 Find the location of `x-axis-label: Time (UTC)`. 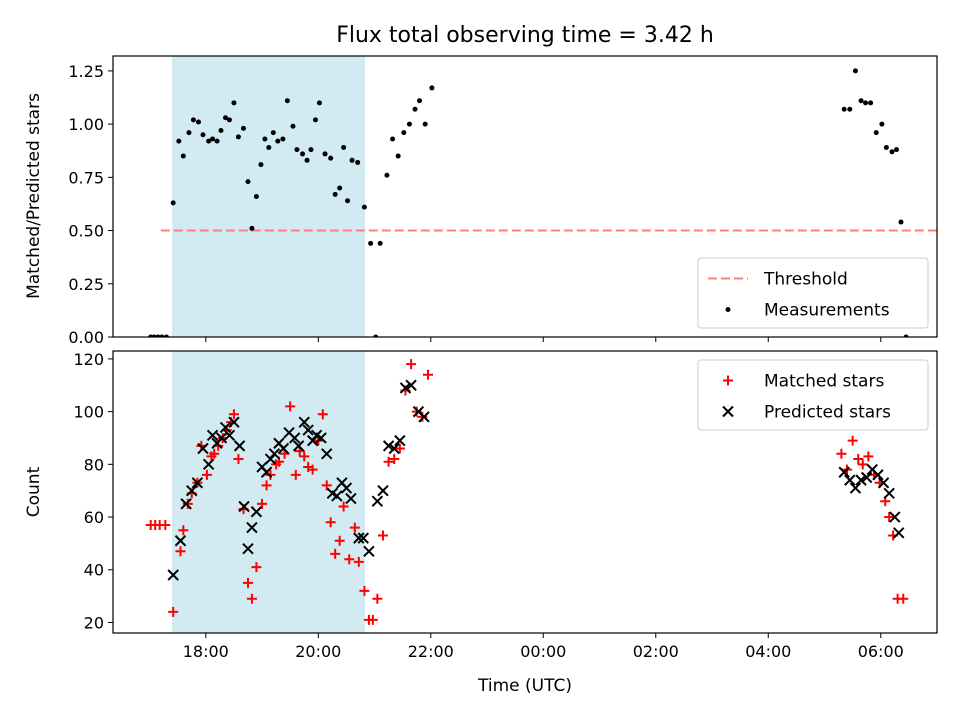

x-axis-label: Time (UTC) is located at coordinates (524, 686).